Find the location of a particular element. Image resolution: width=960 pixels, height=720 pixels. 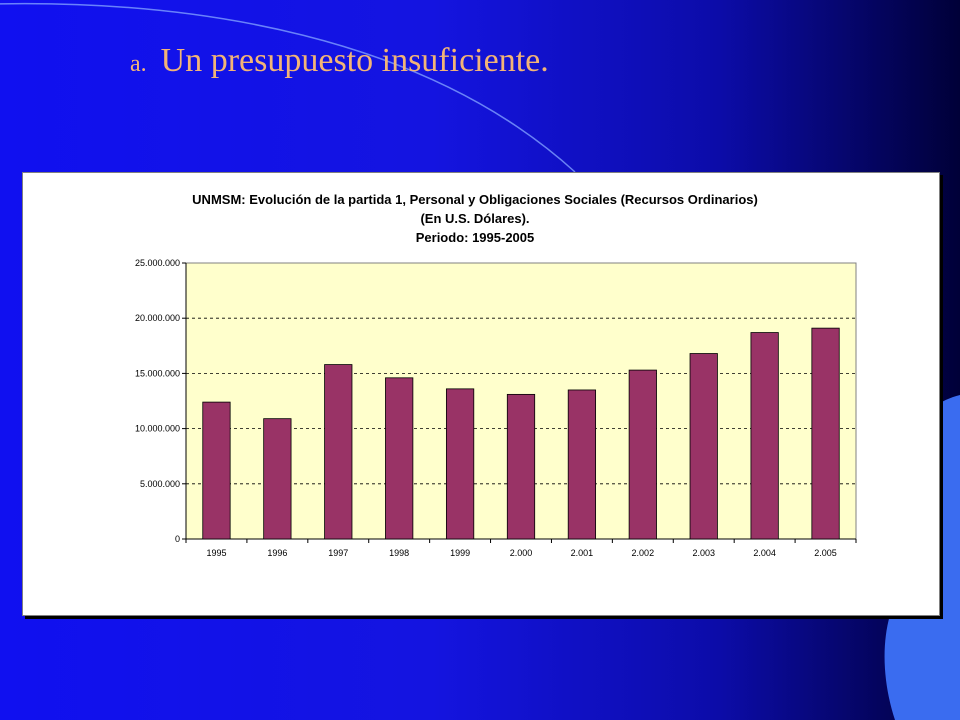

bar-1995 is located at coordinates (216, 470).